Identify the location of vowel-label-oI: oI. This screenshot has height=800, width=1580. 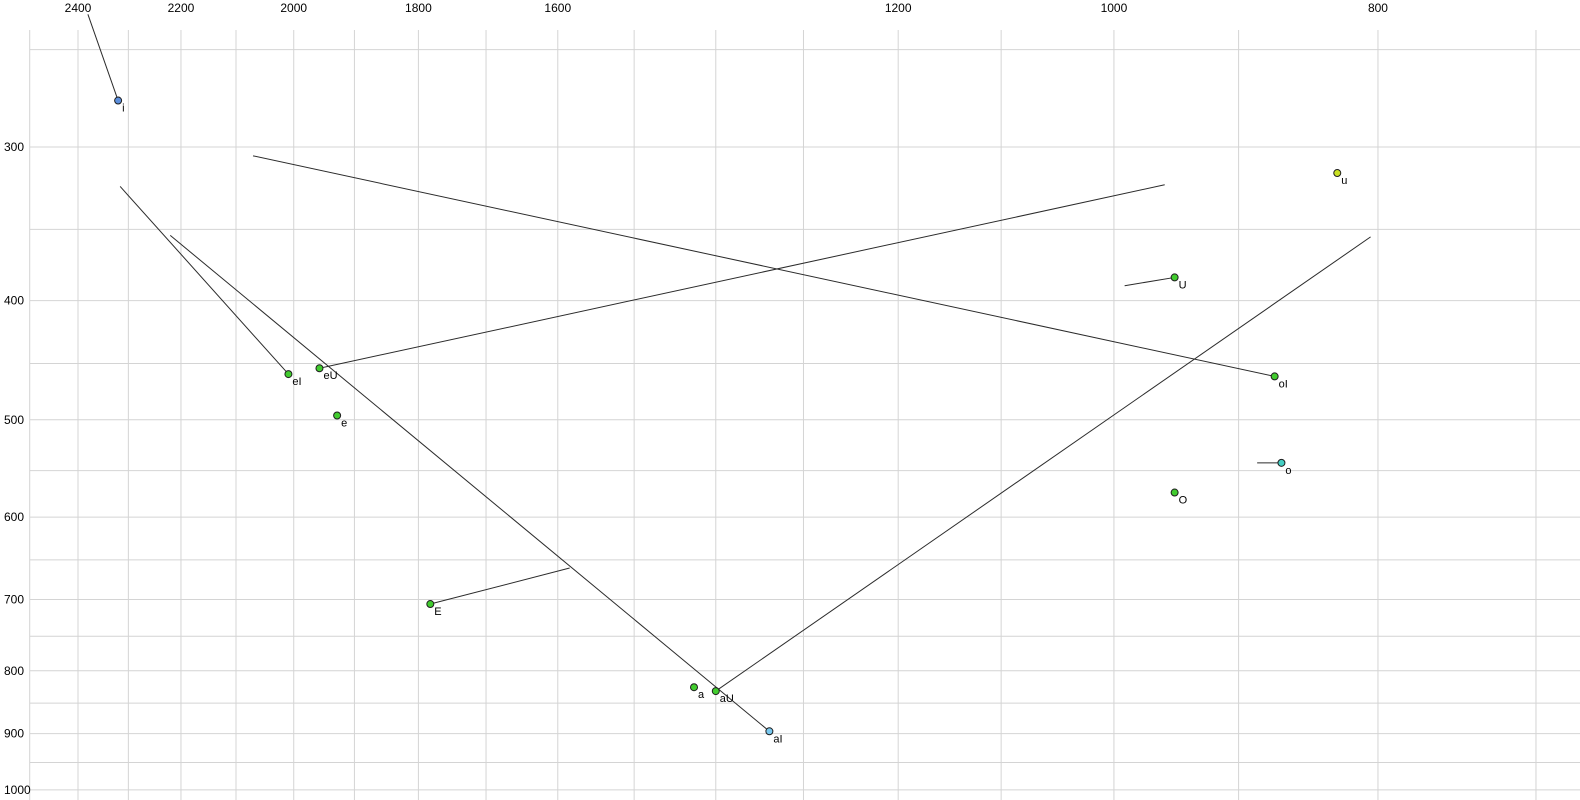
(1283, 384).